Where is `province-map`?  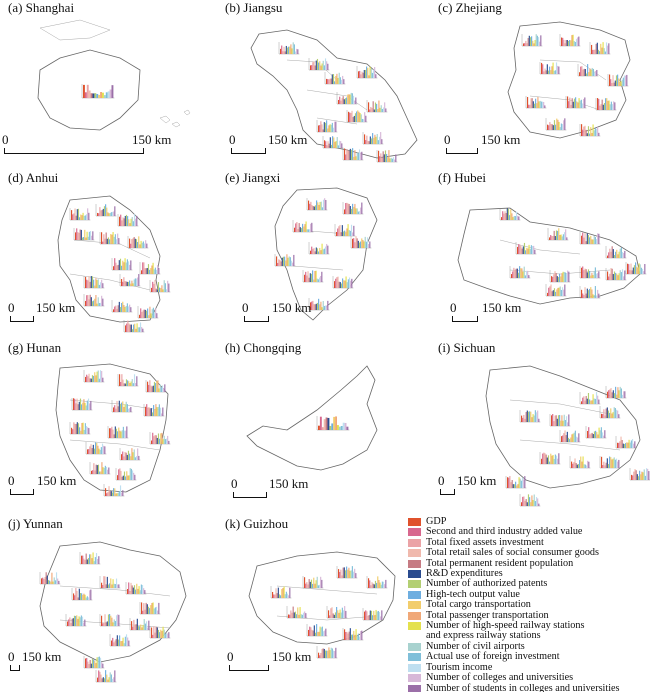
province-map is located at coordinates (334, 96).